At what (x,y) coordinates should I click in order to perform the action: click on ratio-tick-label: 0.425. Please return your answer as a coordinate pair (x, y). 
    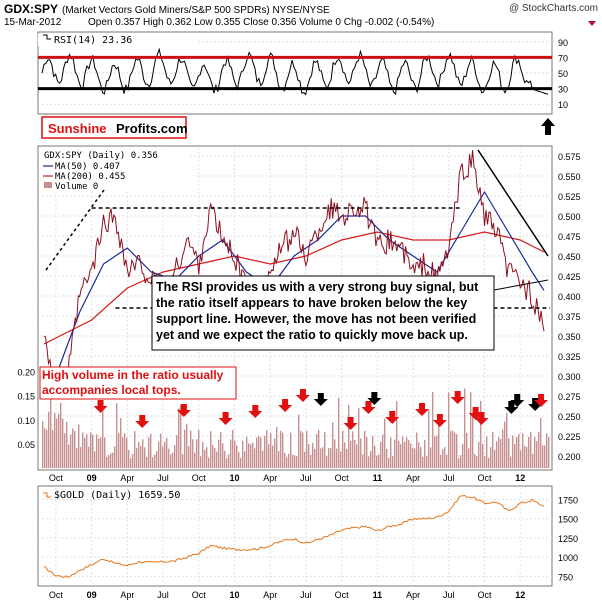
    Looking at the image, I should click on (569, 277).